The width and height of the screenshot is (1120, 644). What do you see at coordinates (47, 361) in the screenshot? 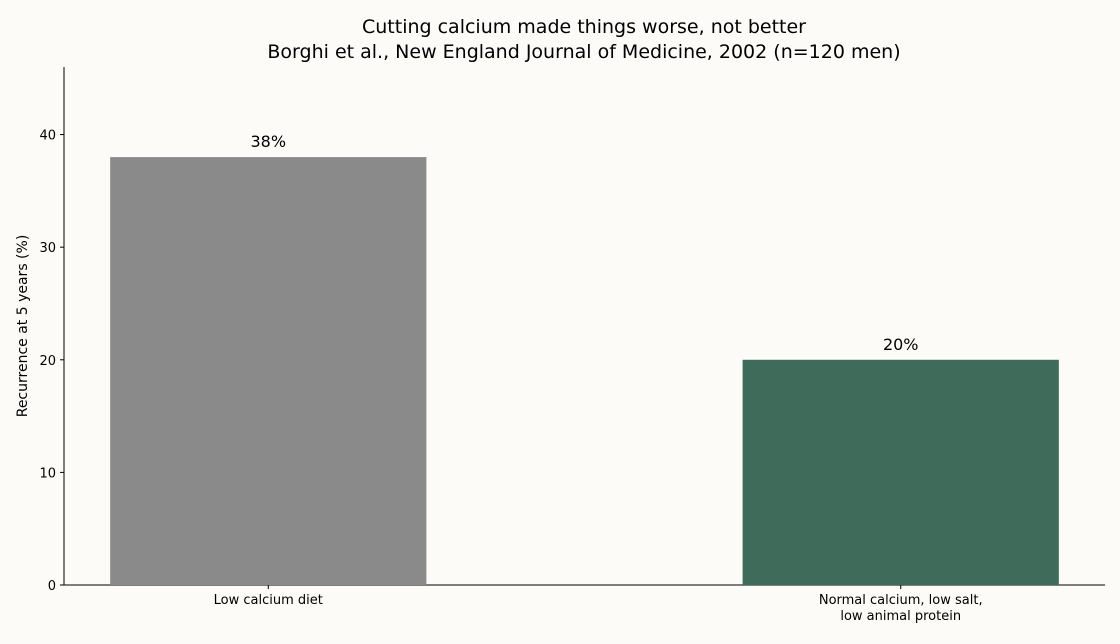
I see `y-tick-label: 20` at bounding box center [47, 361].